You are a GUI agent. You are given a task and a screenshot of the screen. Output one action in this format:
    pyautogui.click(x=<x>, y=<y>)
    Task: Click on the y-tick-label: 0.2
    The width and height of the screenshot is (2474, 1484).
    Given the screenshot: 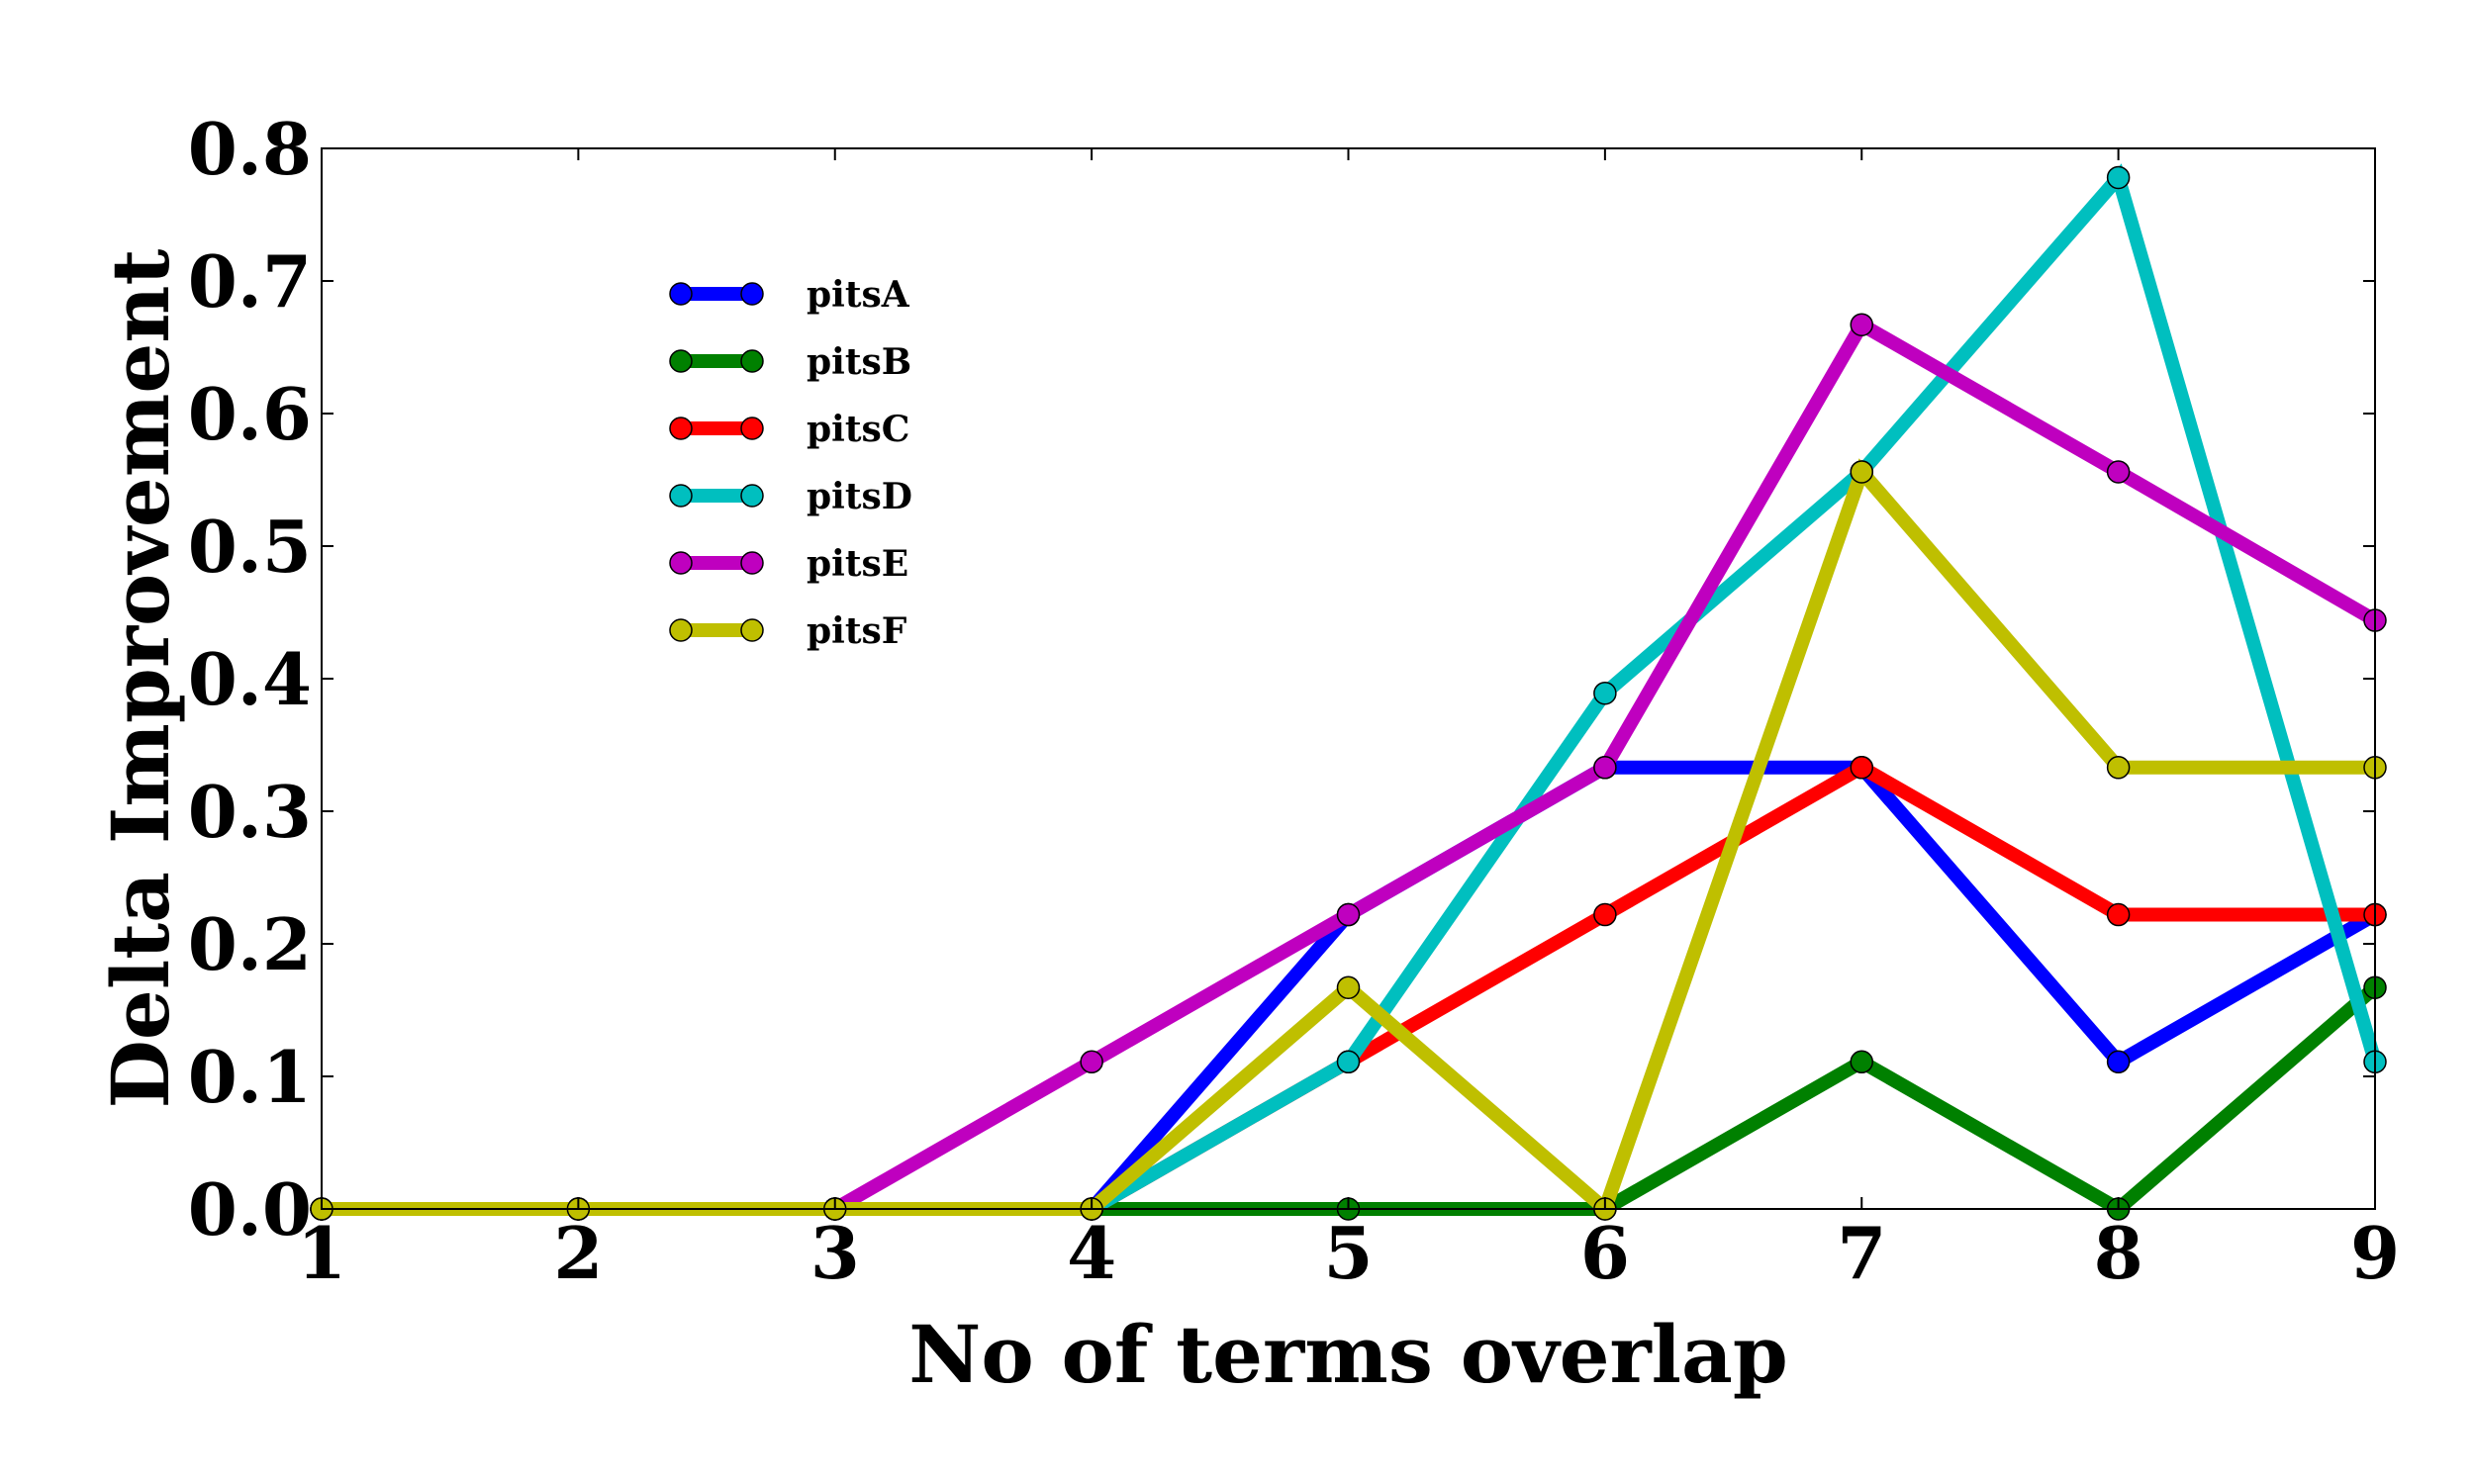 What is the action you would take?
    pyautogui.click(x=250, y=944)
    